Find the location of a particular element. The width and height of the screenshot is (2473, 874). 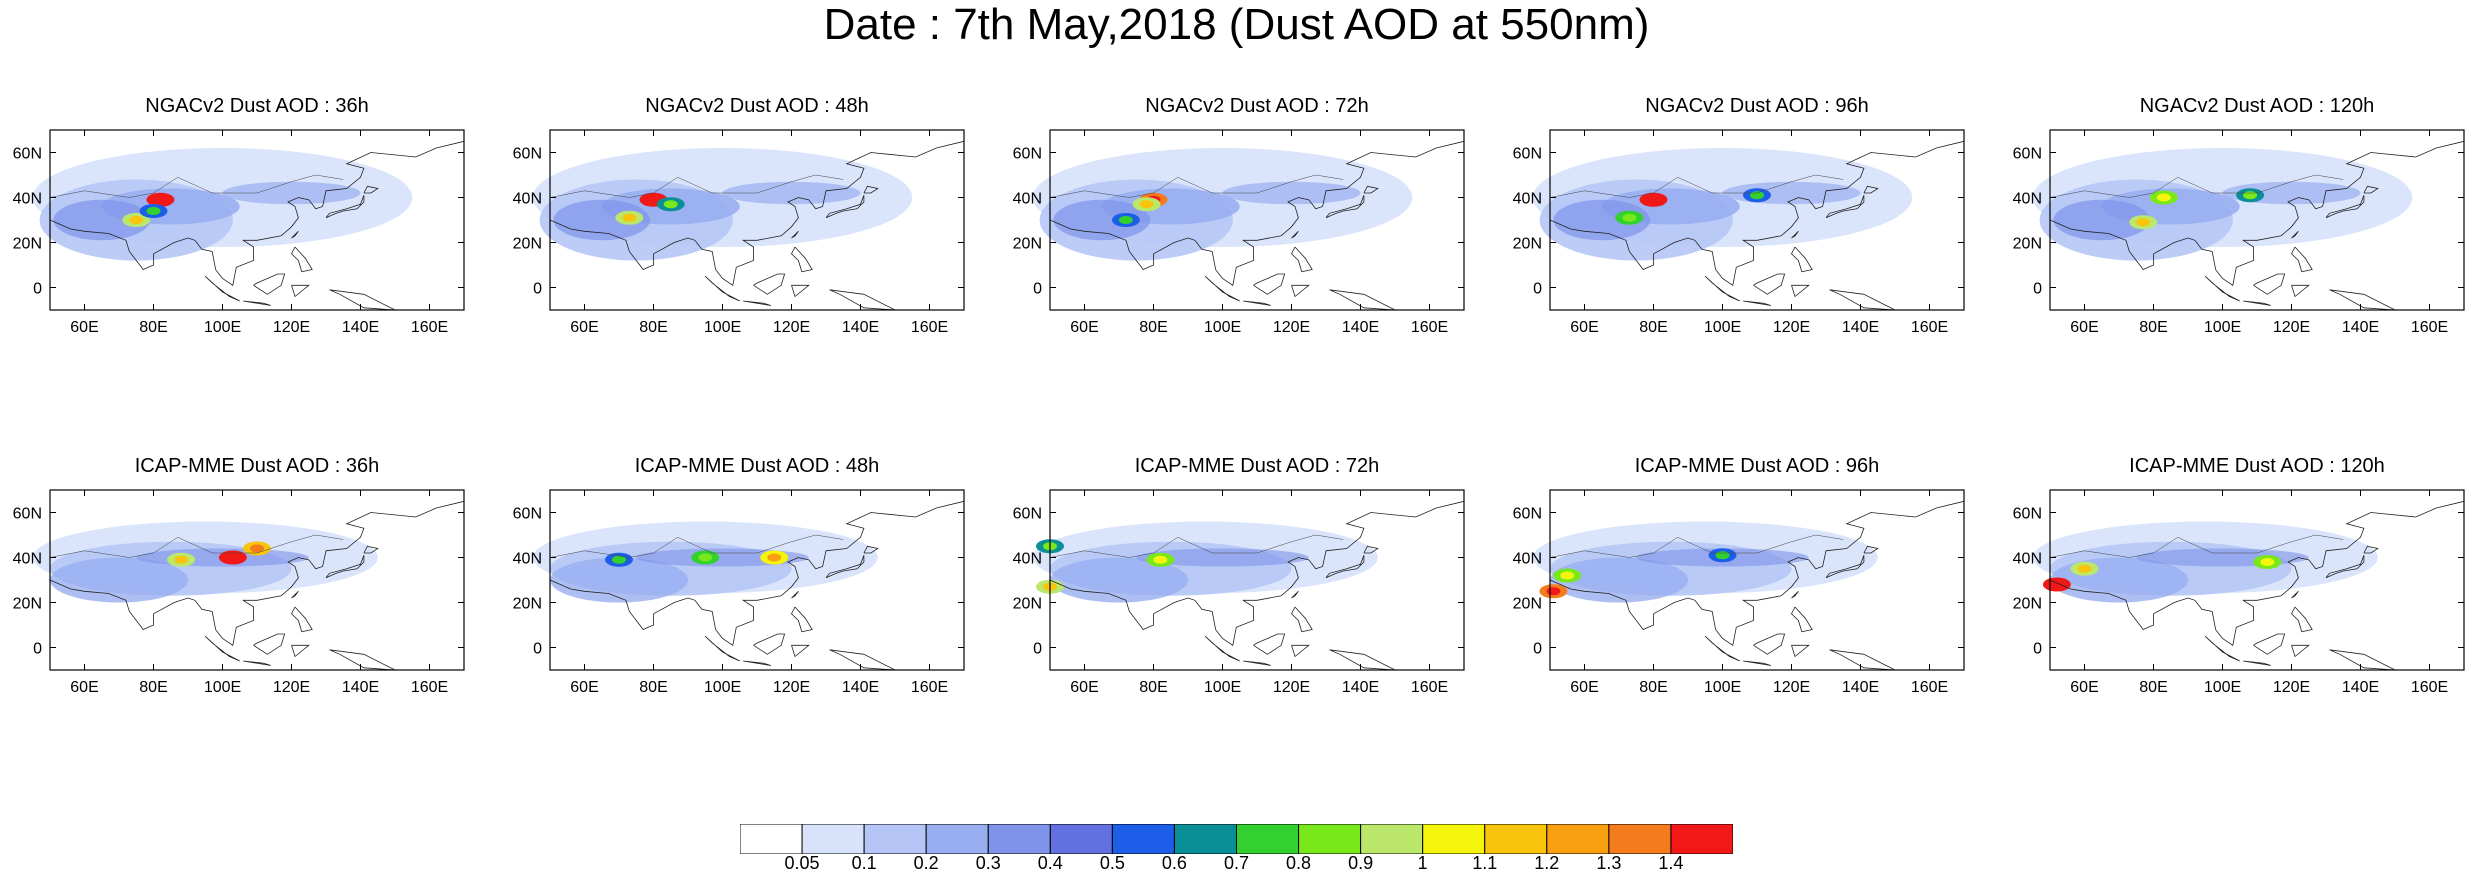

colorbar-label: 1.2 is located at coordinates (1547, 863).